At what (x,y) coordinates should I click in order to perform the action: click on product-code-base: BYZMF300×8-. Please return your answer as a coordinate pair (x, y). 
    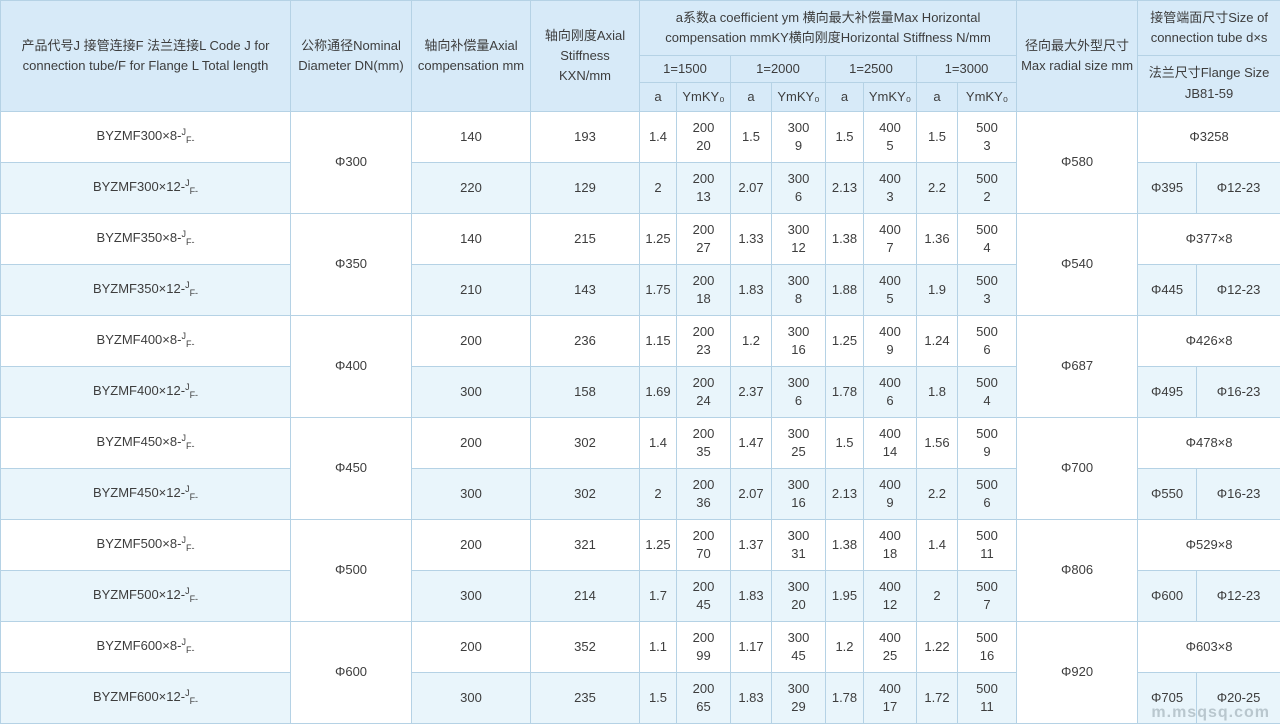
    Looking at the image, I should click on (139, 136).